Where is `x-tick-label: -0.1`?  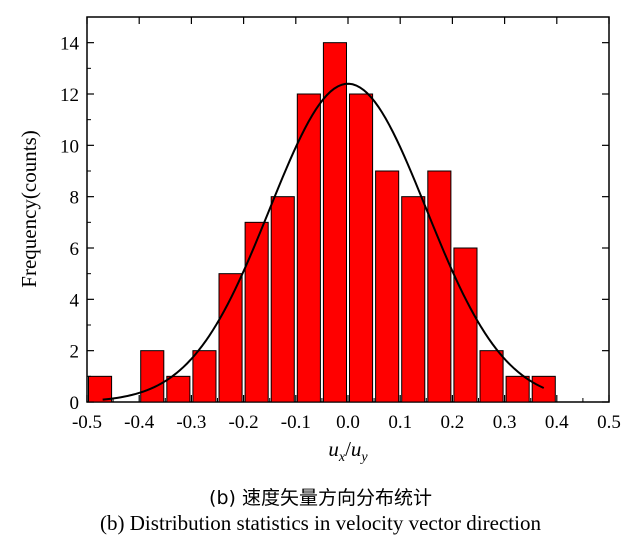 x-tick-label: -0.1 is located at coordinates (296, 422).